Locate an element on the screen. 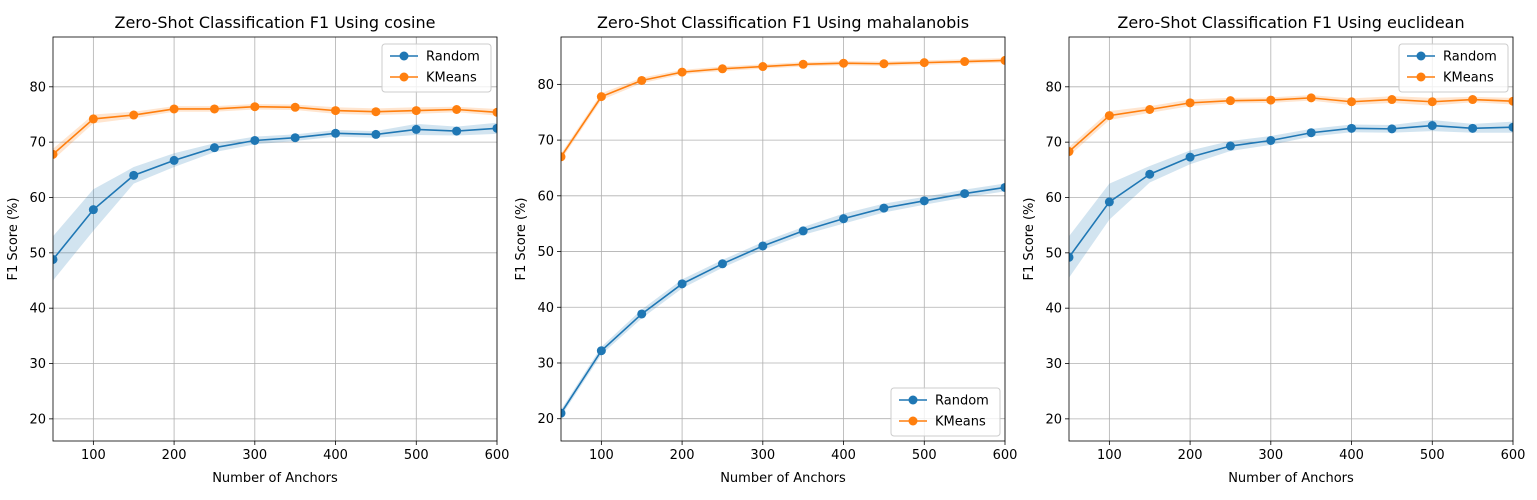  confidence-band-kmeans is located at coordinates (783, 109).